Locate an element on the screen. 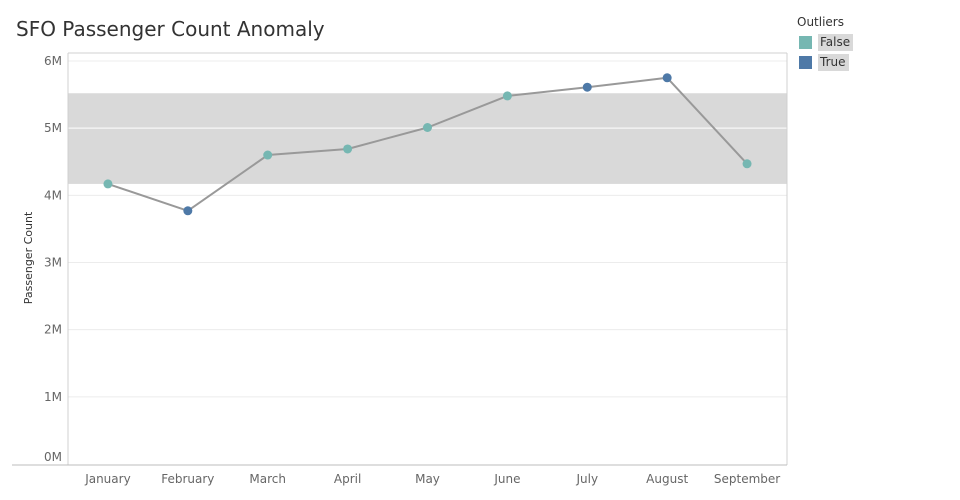 Image resolution: width=960 pixels, height=500 pixels. data-point-september is located at coordinates (747, 164).